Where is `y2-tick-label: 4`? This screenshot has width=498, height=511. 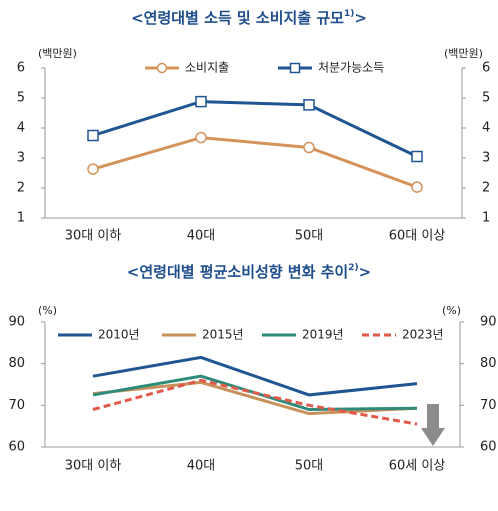
y2-tick-label: 4 is located at coordinates (486, 128).